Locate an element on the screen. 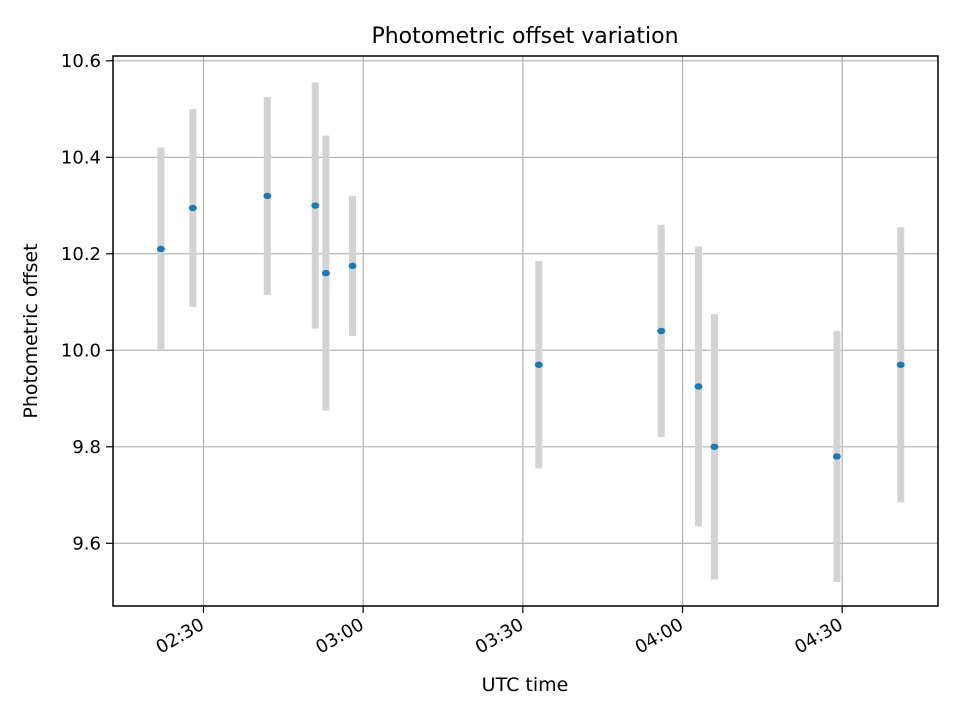 This screenshot has height=720, width=960. y-tick-label: 10.2 is located at coordinates (81, 254).